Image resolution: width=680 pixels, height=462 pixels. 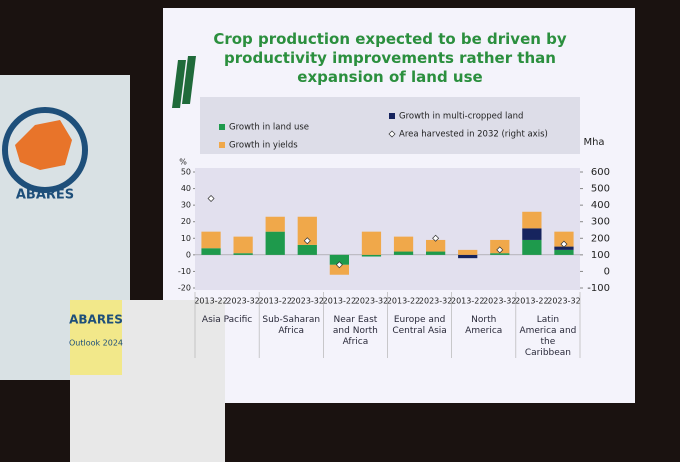 What do you see at coordinates (392, 134) in the screenshot?
I see `legend-marker` at bounding box center [392, 134].